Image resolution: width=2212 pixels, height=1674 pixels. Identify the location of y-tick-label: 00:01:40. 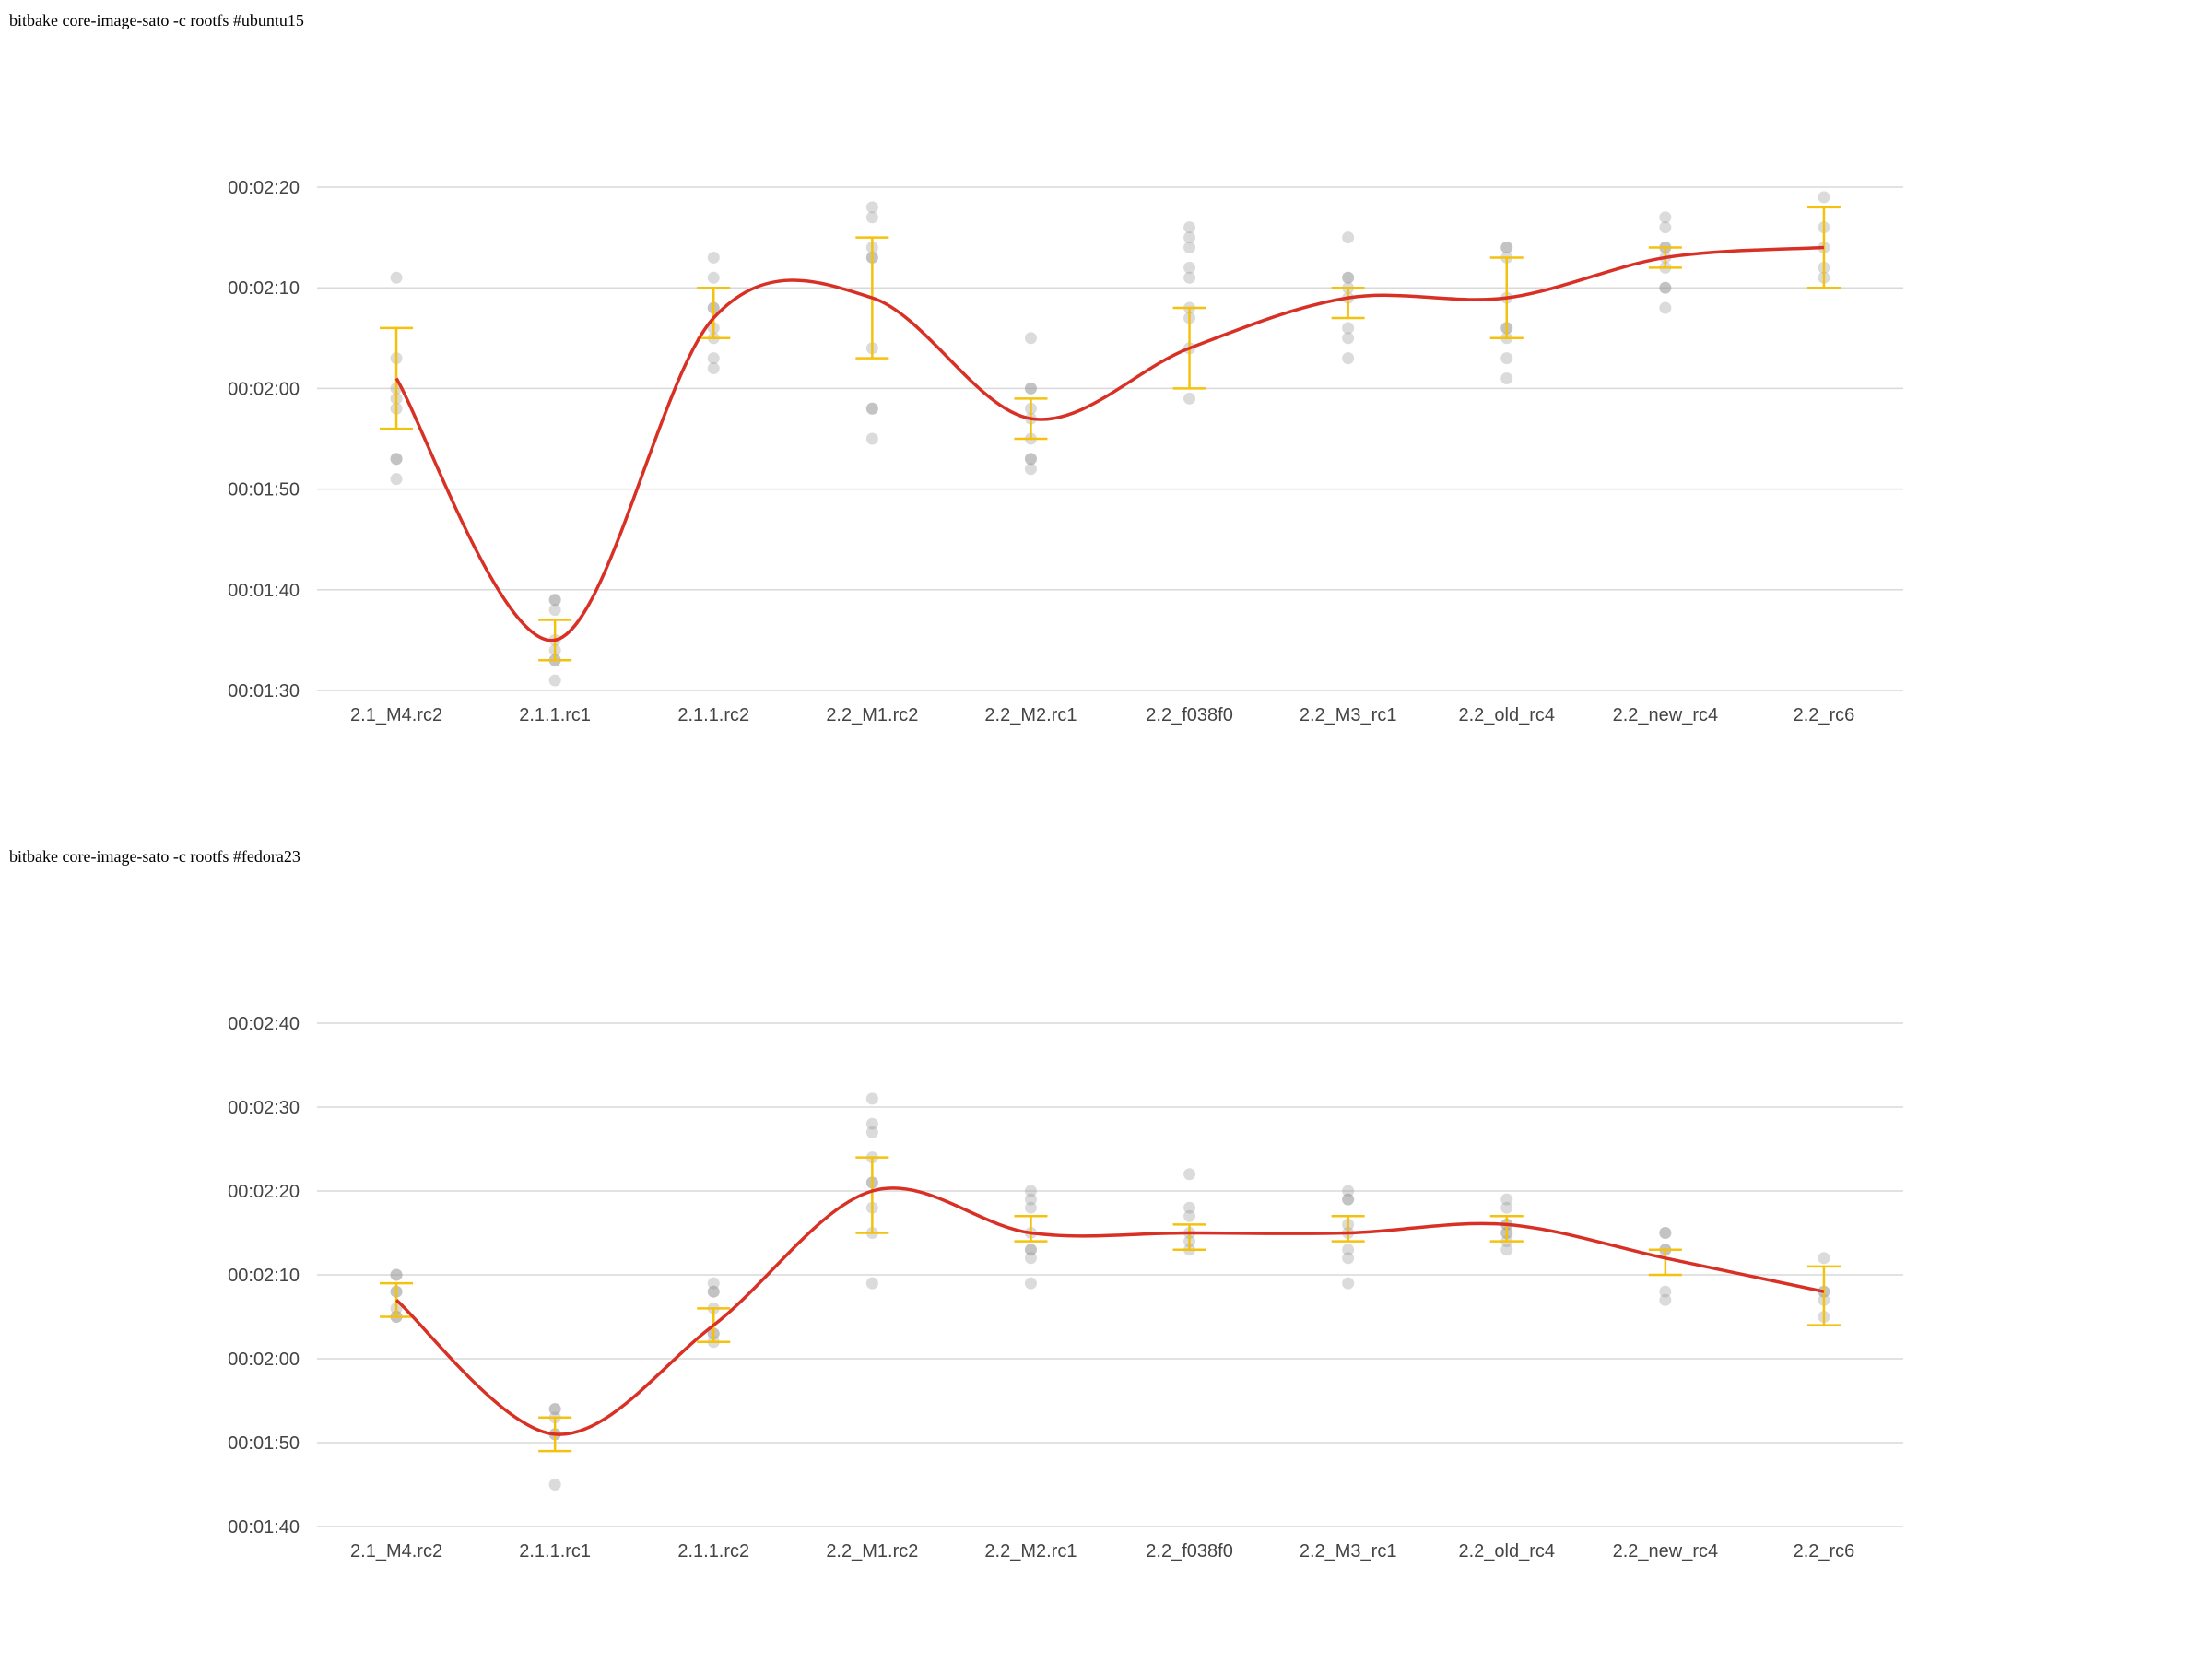
(264, 1528).